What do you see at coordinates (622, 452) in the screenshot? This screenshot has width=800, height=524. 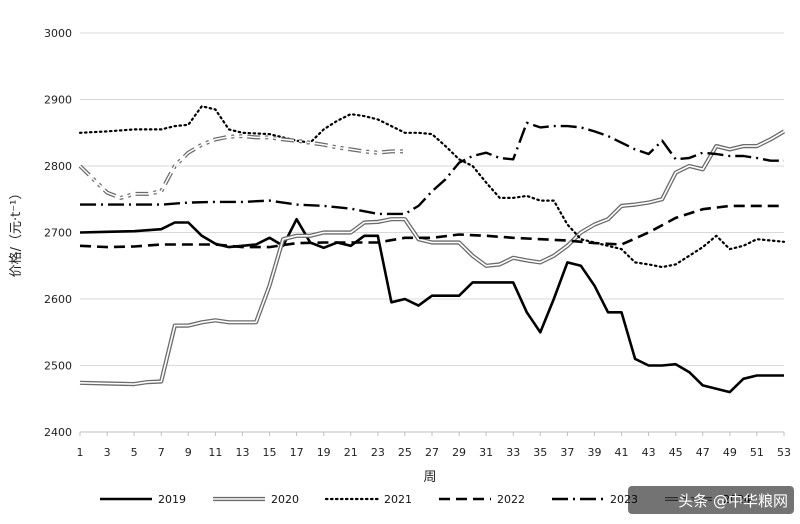 I see `x-tick-label: 41` at bounding box center [622, 452].